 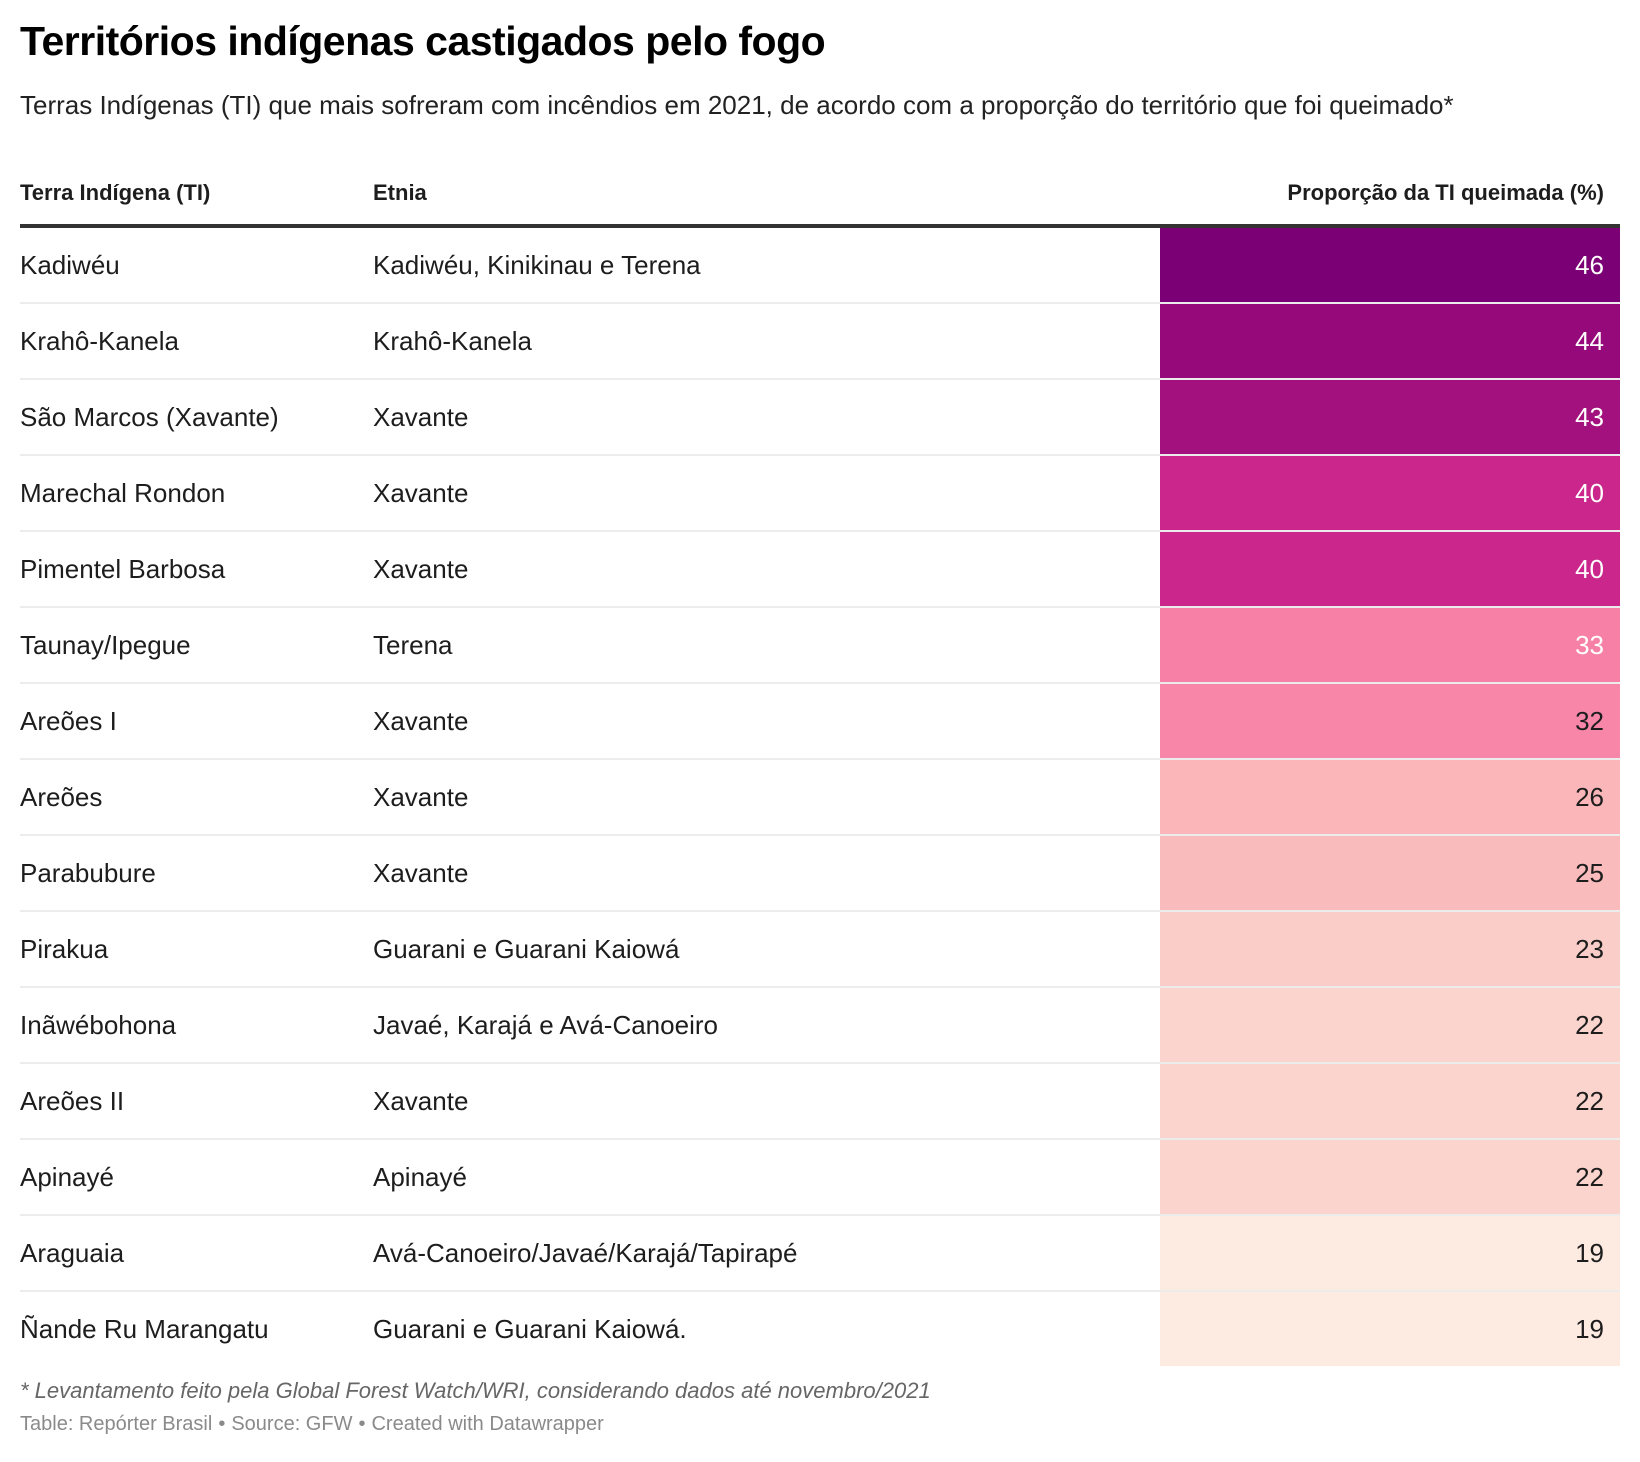 What do you see at coordinates (820, 494) in the screenshot?
I see `table-row: Marechal Rondon Xavante 40` at bounding box center [820, 494].